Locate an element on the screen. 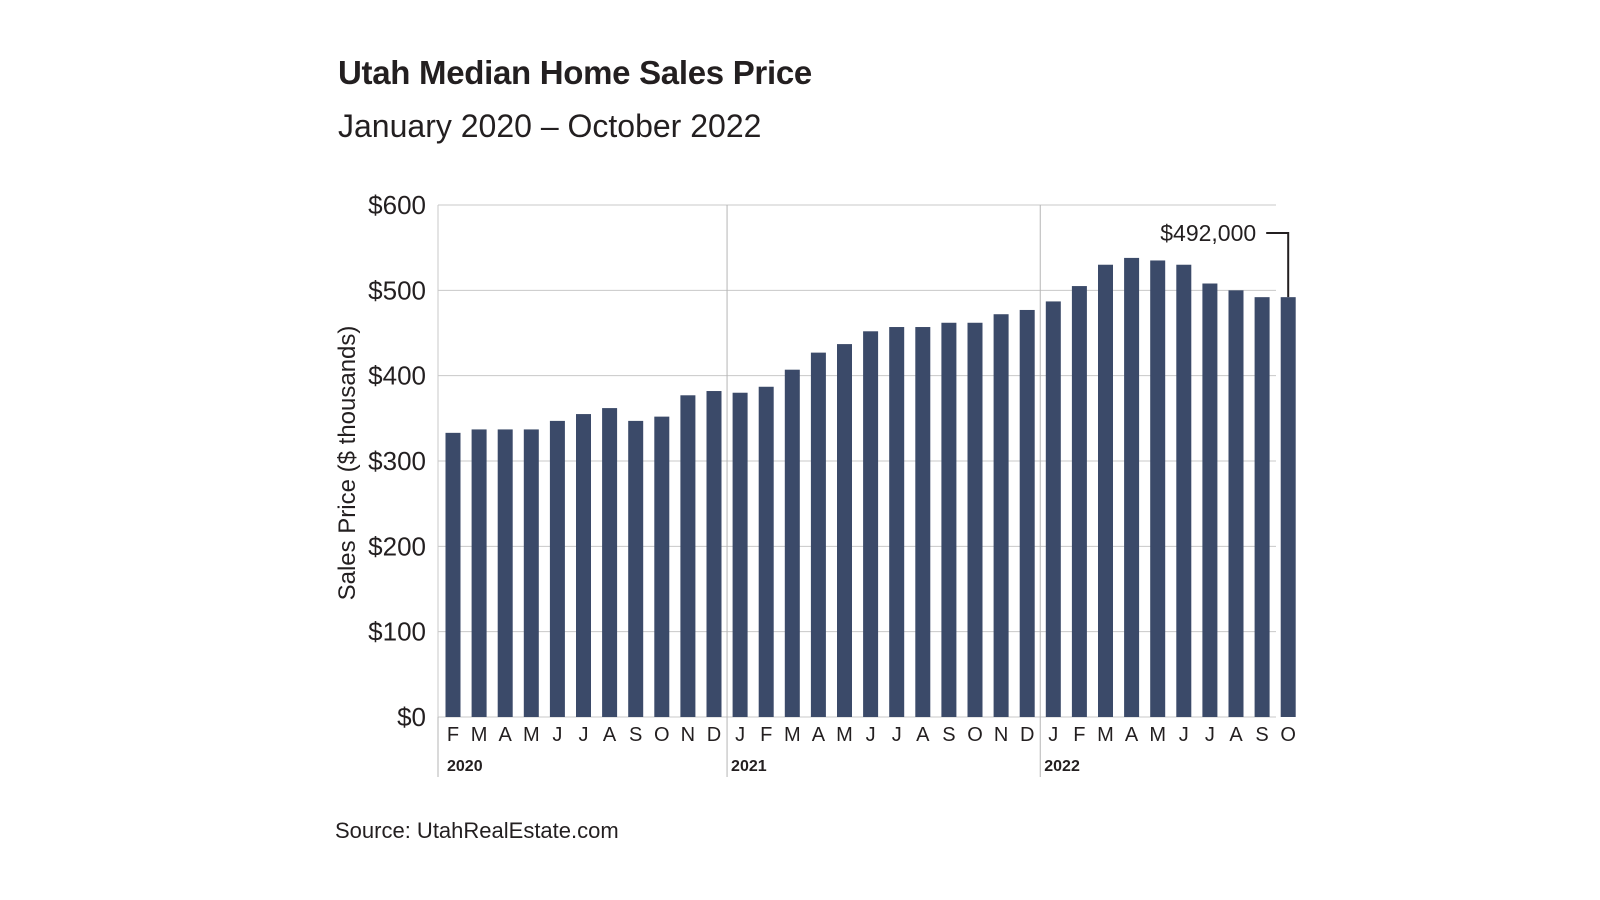 Image resolution: width=1600 pixels, height=900 pixels. y-tick-label: $200 is located at coordinates (397, 546).